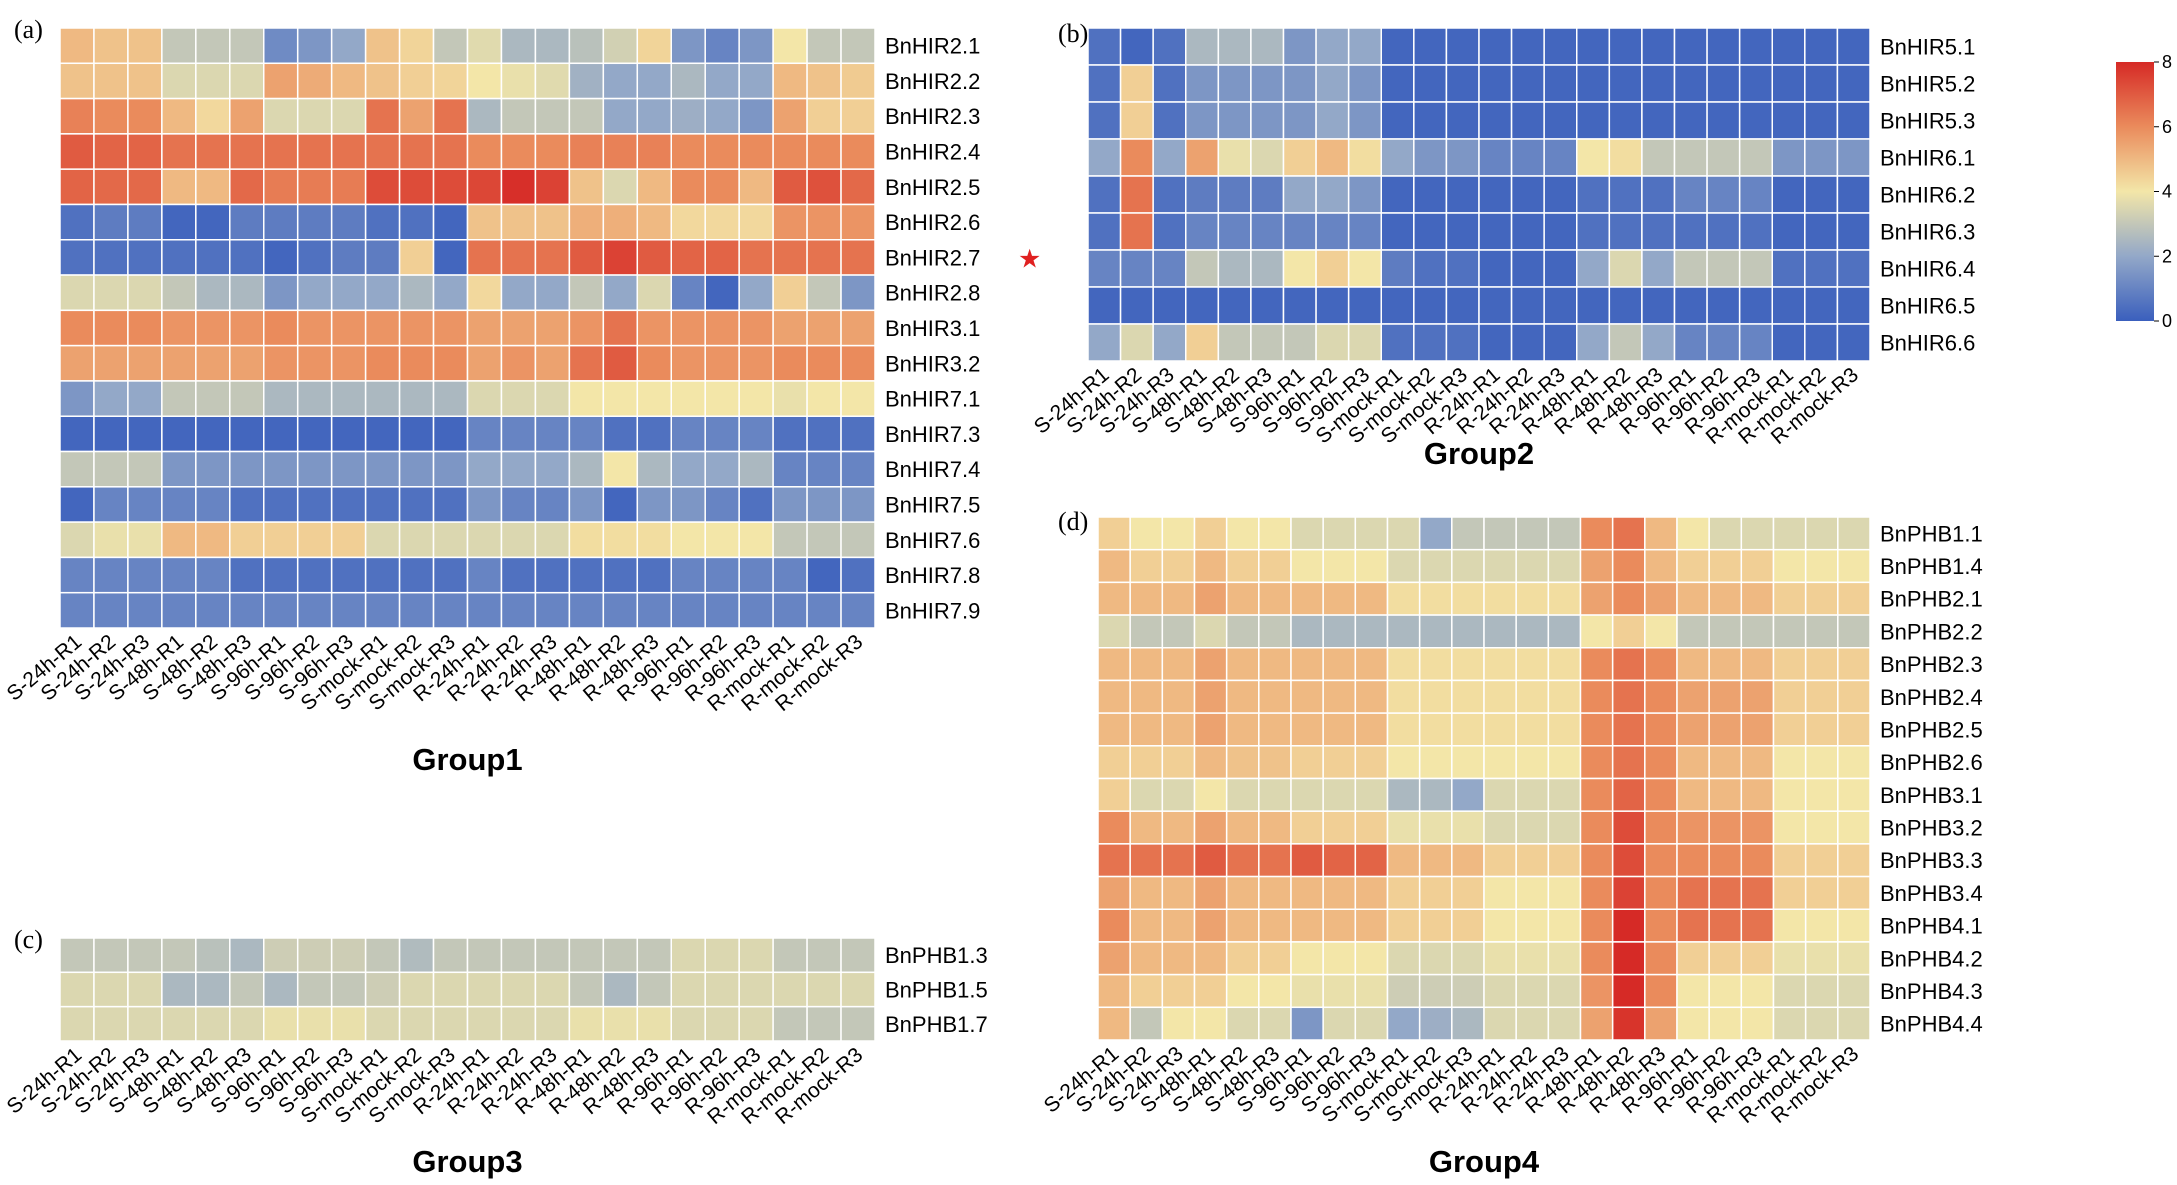 The height and width of the screenshot is (1185, 2177). I want to click on colorbar: 0 2 4 6 8, so click(2144, 191).